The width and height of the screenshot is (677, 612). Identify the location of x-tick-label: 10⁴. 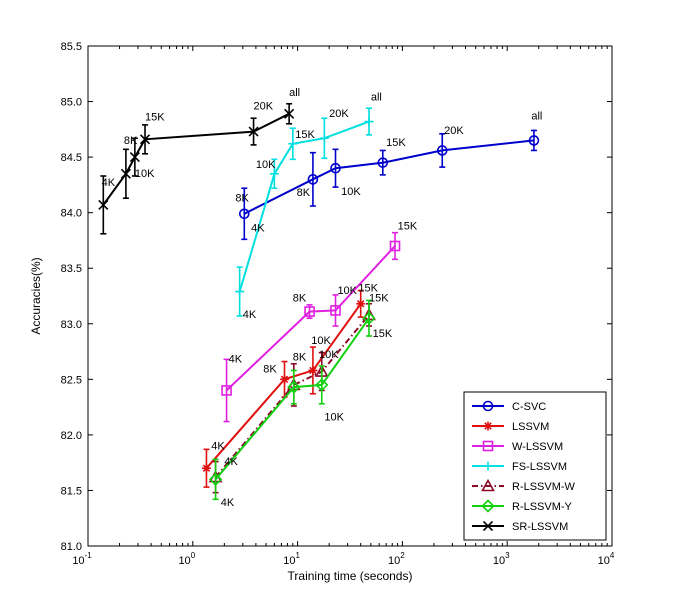
(606, 559).